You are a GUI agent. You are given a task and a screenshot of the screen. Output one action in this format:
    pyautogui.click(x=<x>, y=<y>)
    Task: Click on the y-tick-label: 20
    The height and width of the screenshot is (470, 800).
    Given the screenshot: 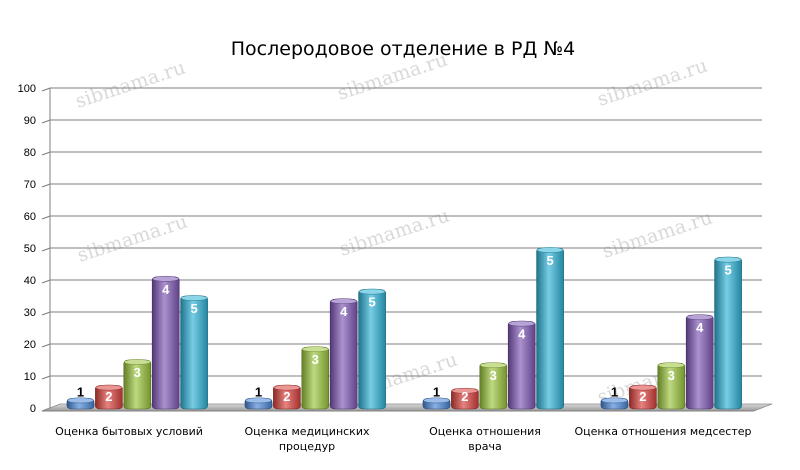 What is the action you would take?
    pyautogui.click(x=30, y=345)
    